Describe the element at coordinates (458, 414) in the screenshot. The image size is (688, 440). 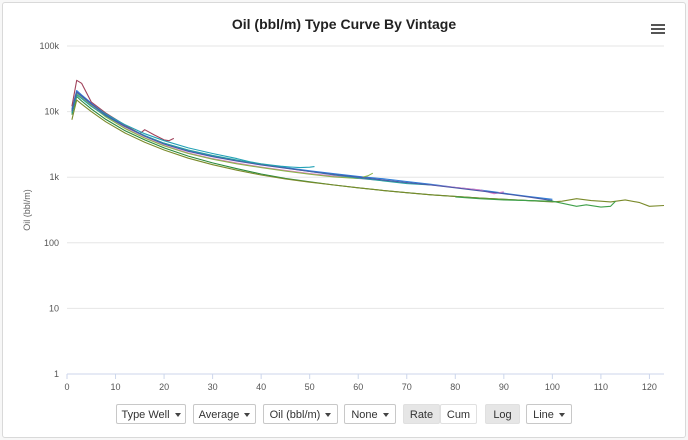
I see `cum-toggle: Cum` at that location.